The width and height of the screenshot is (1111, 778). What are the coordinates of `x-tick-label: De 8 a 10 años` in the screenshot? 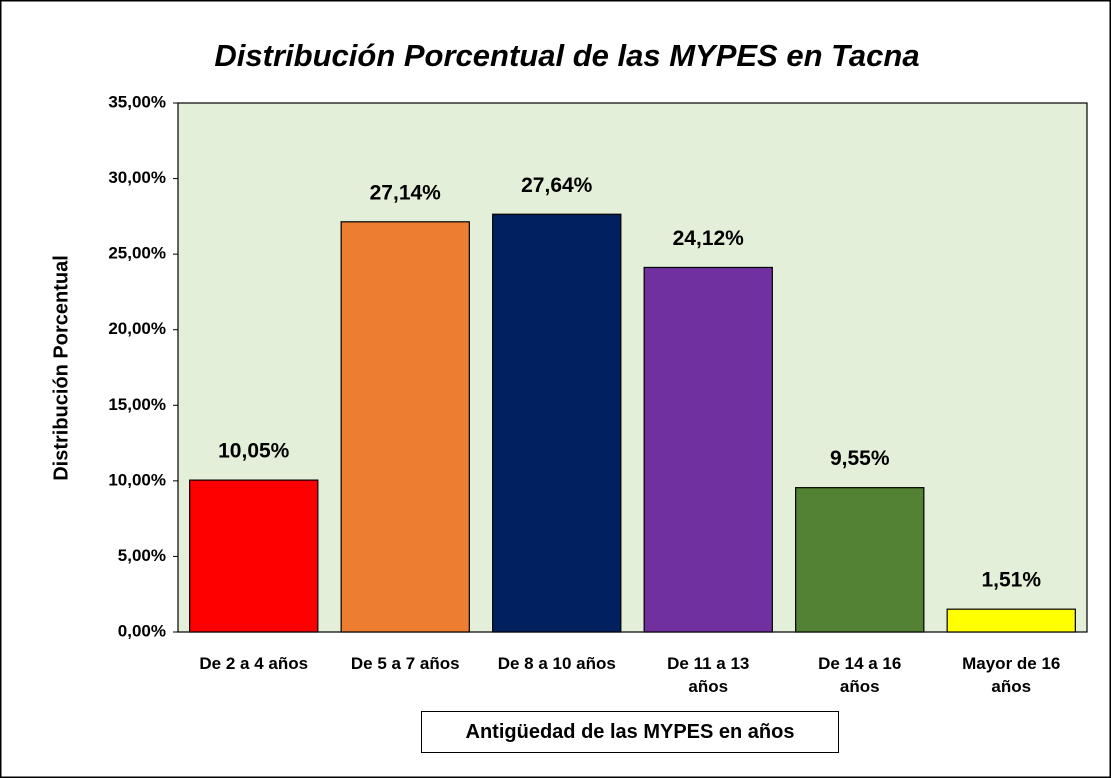 It's located at (556, 663).